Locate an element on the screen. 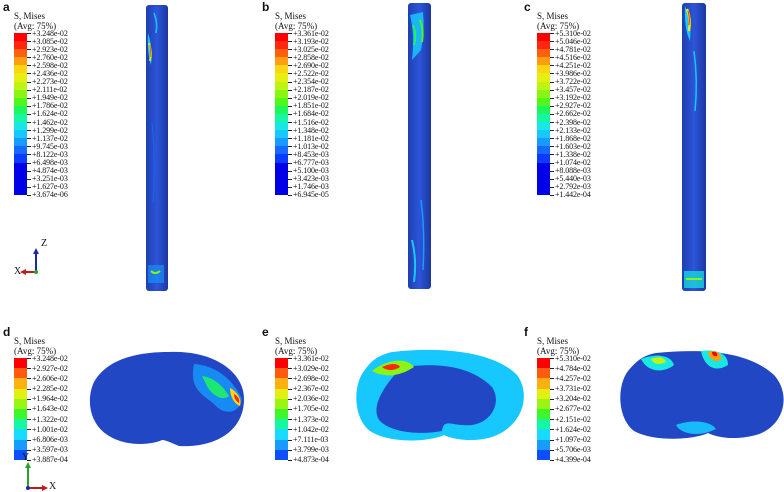 Image resolution: width=784 pixels, height=492 pixels. legend-value: +2.606e-02 is located at coordinates (50, 378).